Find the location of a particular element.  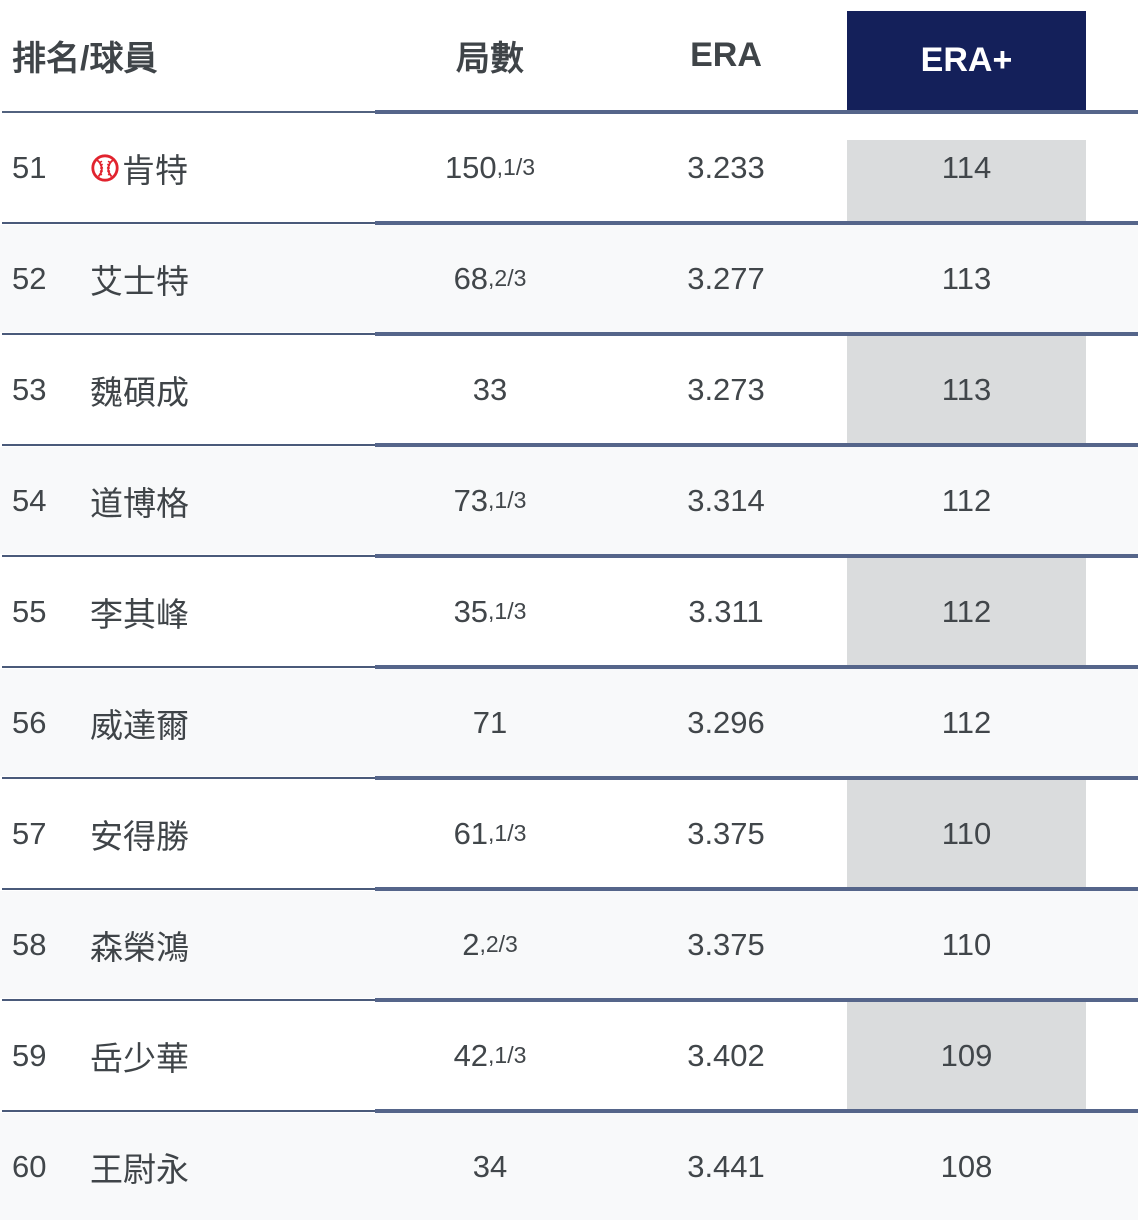

era-plus-value: 113 is located at coordinates (966, 389).